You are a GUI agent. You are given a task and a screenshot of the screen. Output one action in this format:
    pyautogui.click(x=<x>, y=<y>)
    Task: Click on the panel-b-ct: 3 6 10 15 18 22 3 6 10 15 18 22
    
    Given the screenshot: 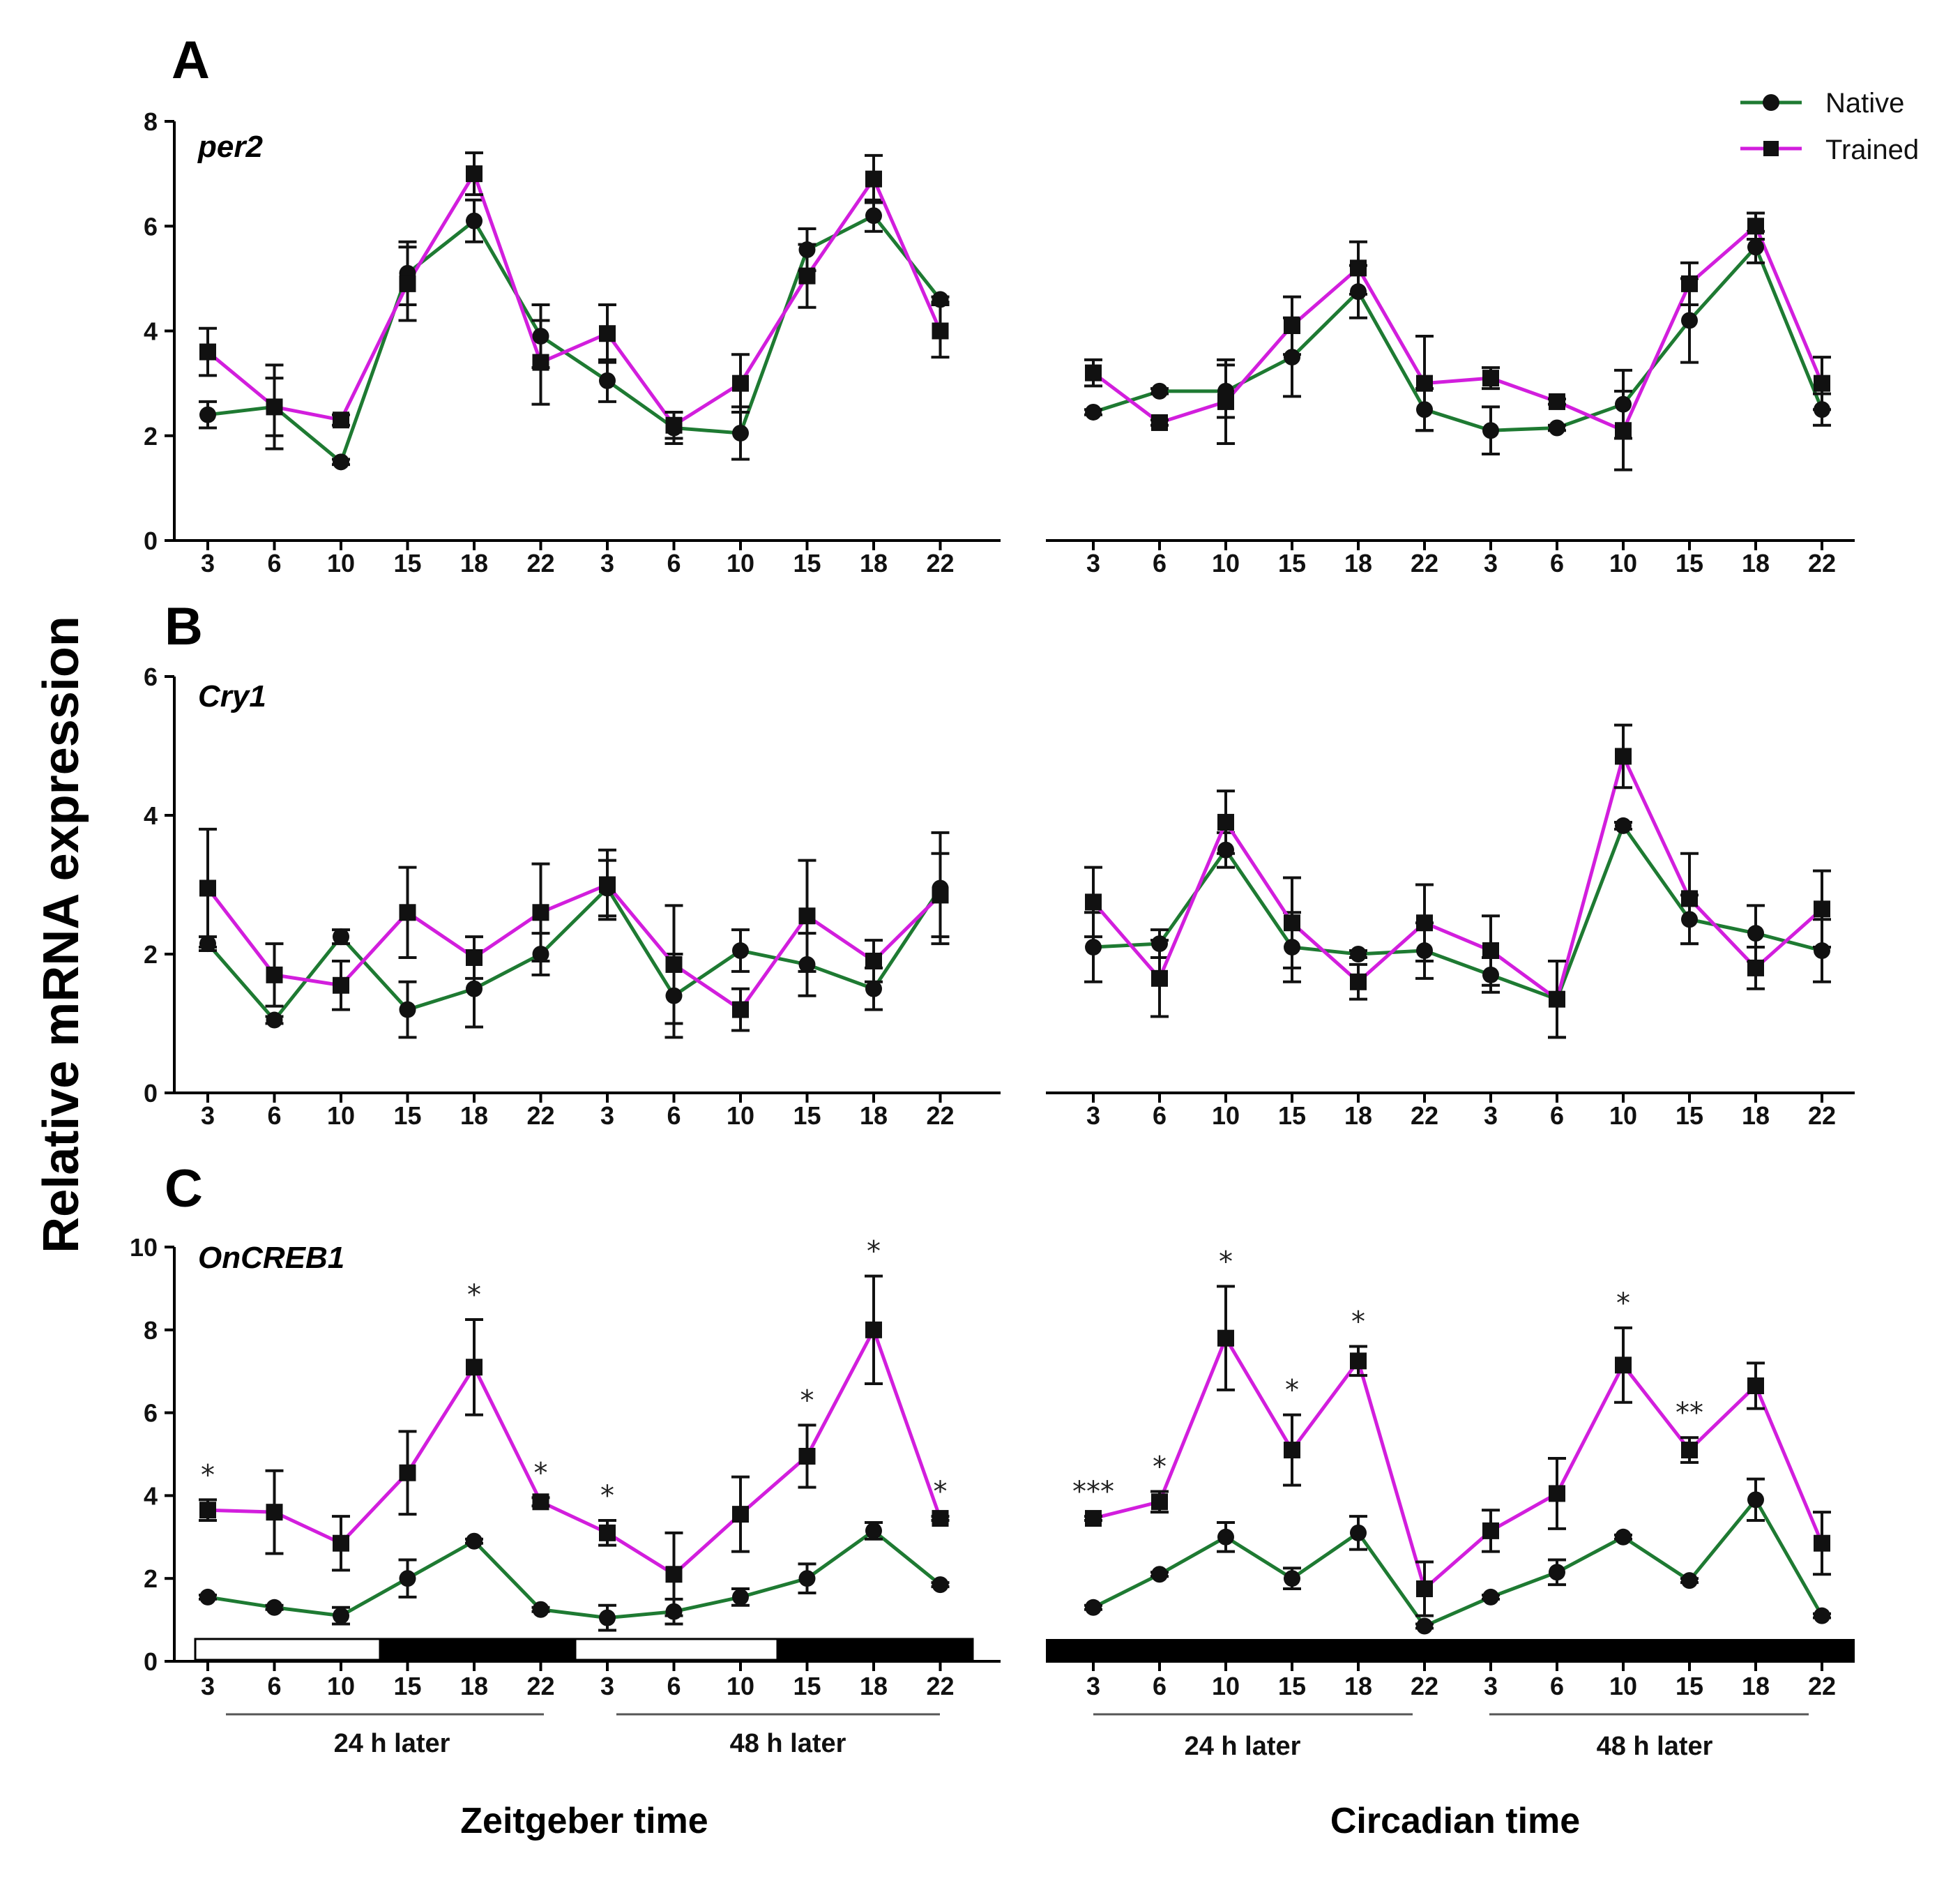 What is the action you would take?
    pyautogui.click(x=1451, y=926)
    